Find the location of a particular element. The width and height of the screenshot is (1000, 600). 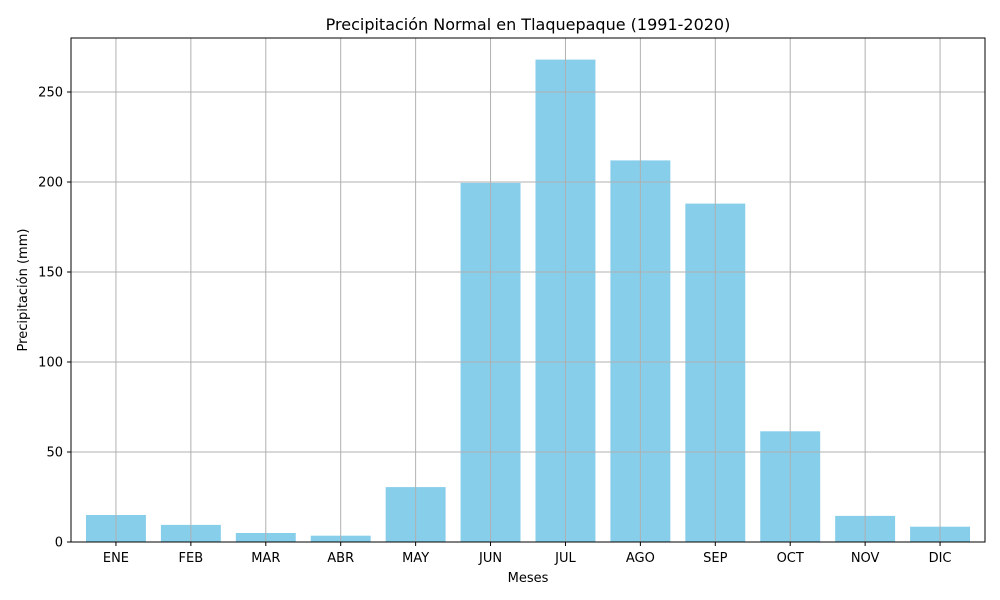

x-tick-label: AGO is located at coordinates (640, 558).